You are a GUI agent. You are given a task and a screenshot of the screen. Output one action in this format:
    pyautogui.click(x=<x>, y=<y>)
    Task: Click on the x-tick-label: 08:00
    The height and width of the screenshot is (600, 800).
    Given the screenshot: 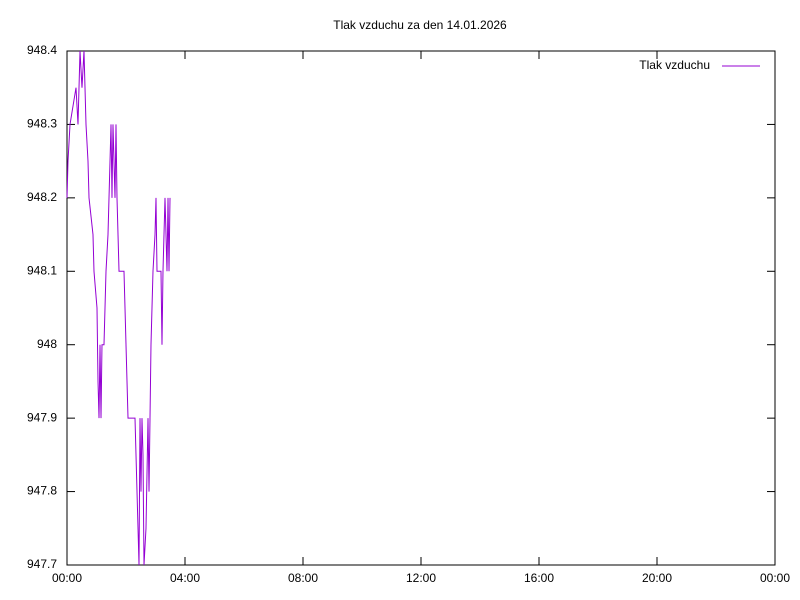 What is the action you would take?
    pyautogui.click(x=303, y=578)
    